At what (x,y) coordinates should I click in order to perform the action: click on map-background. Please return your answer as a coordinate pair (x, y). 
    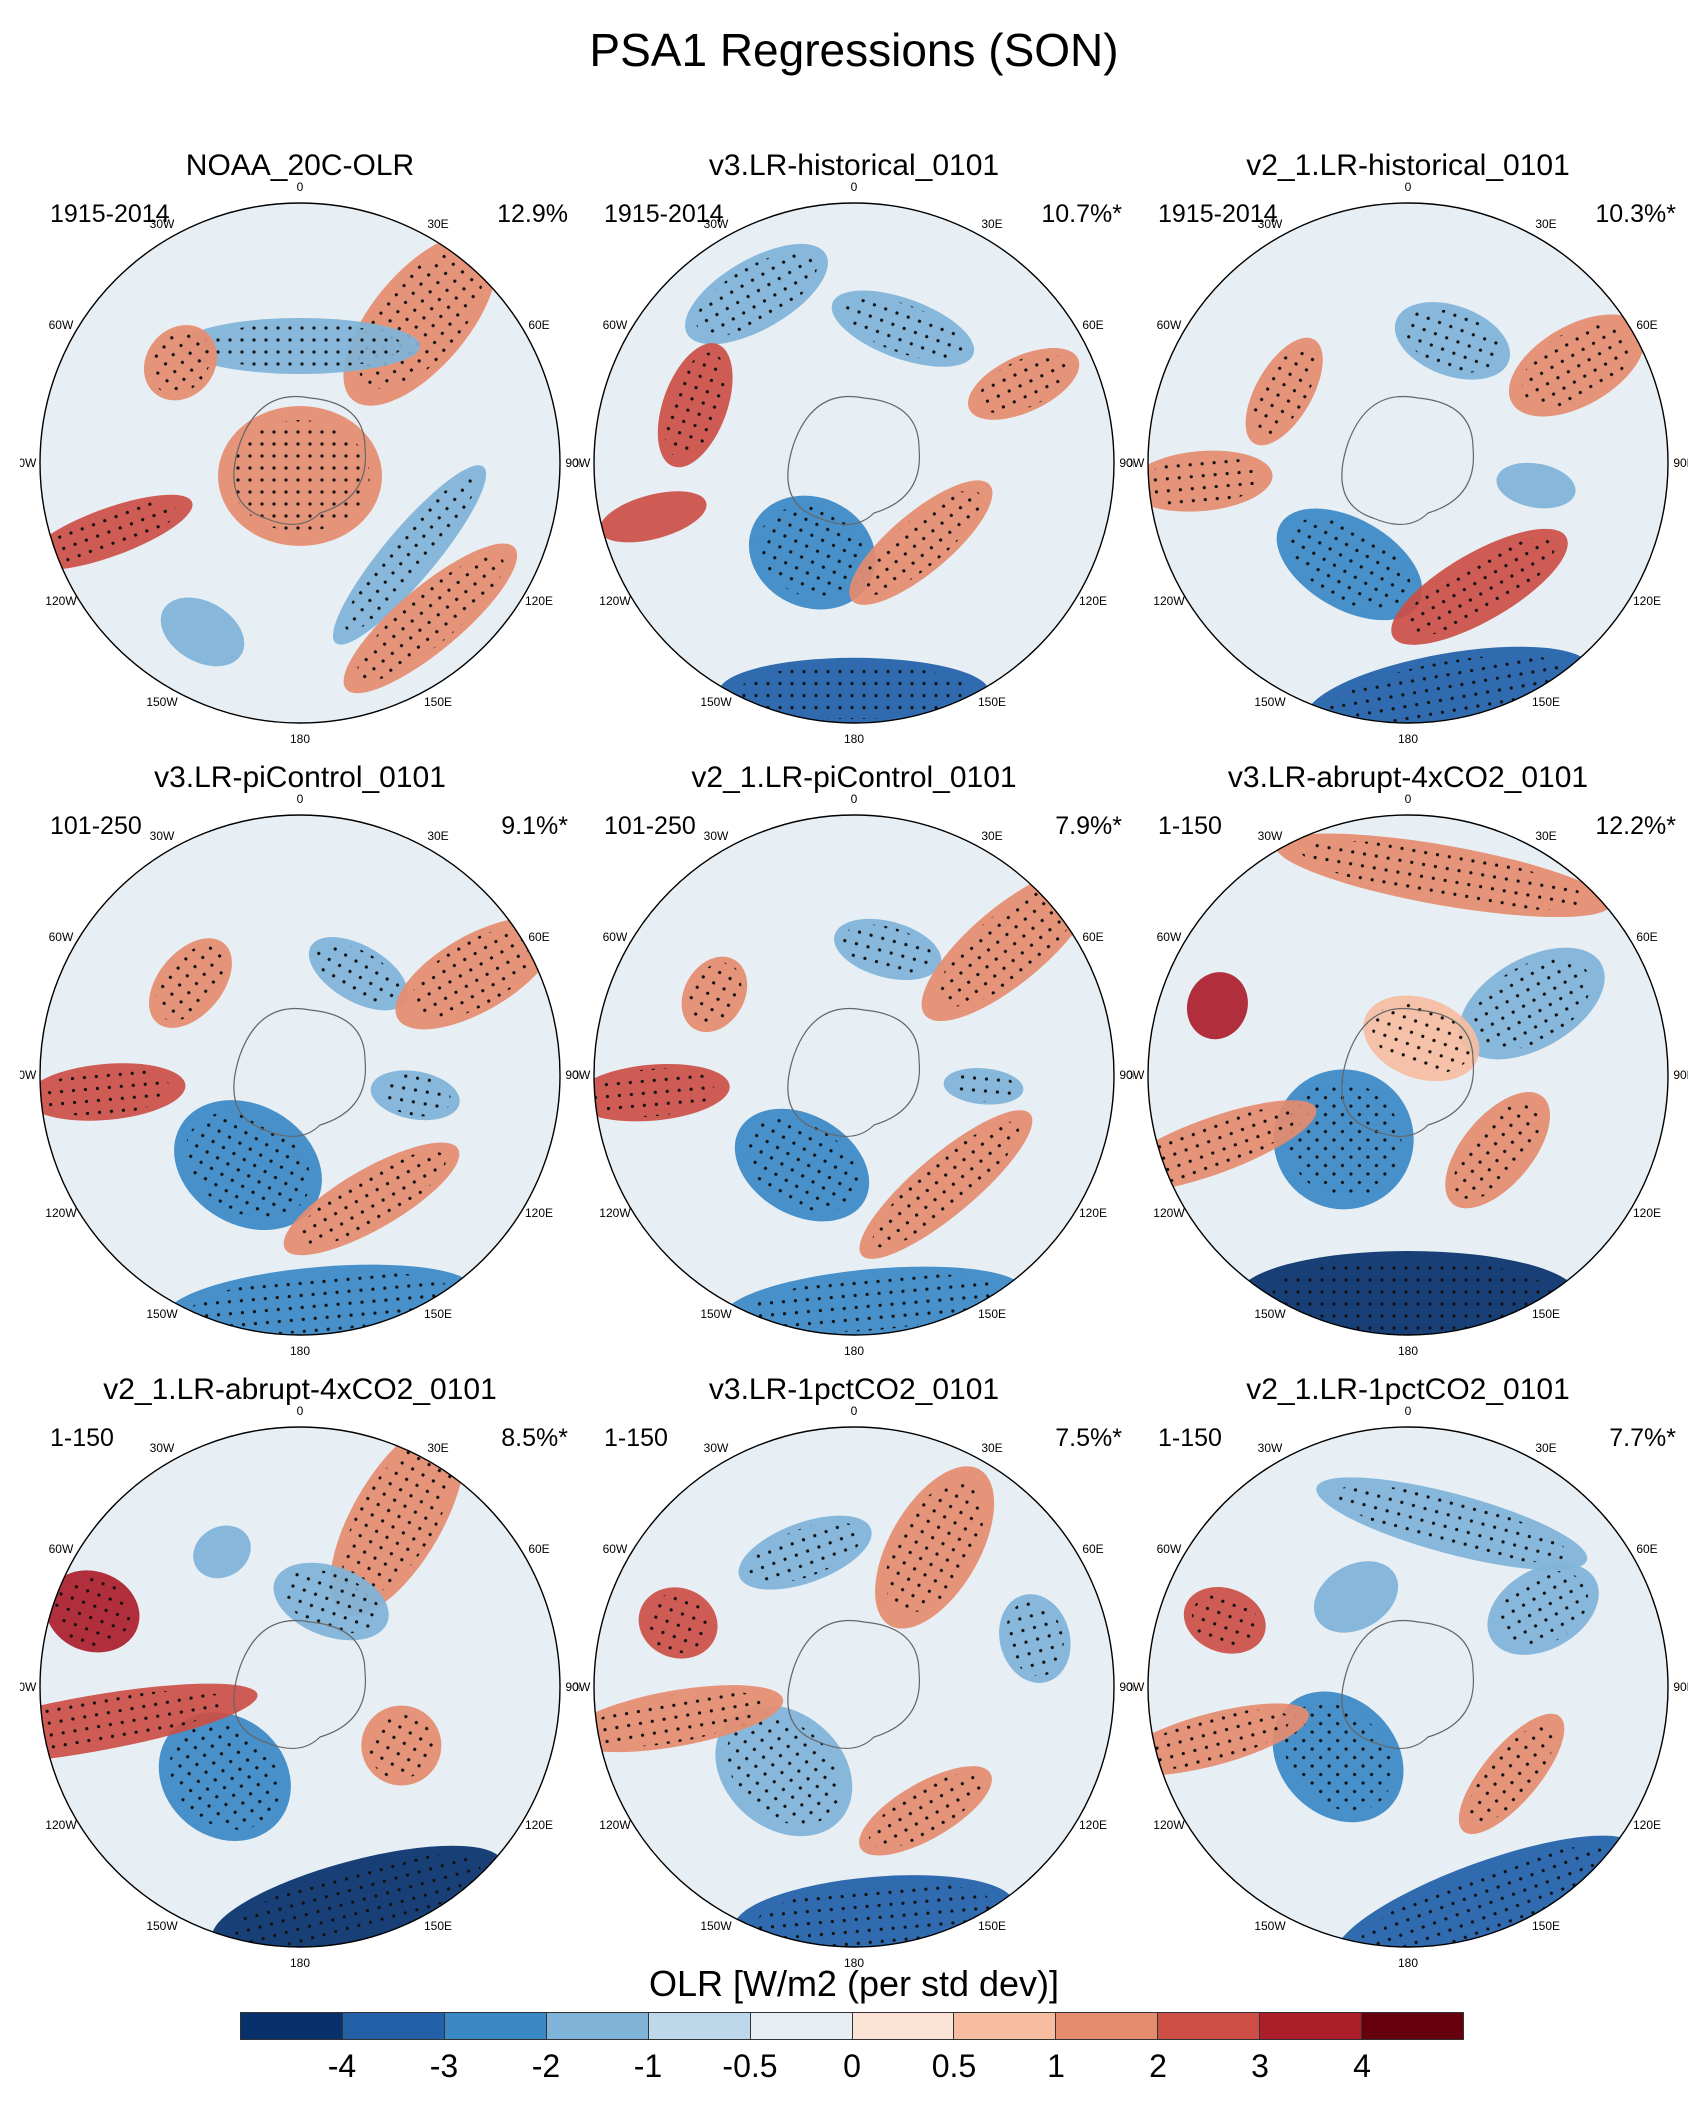
    Looking at the image, I should click on (854, 1687).